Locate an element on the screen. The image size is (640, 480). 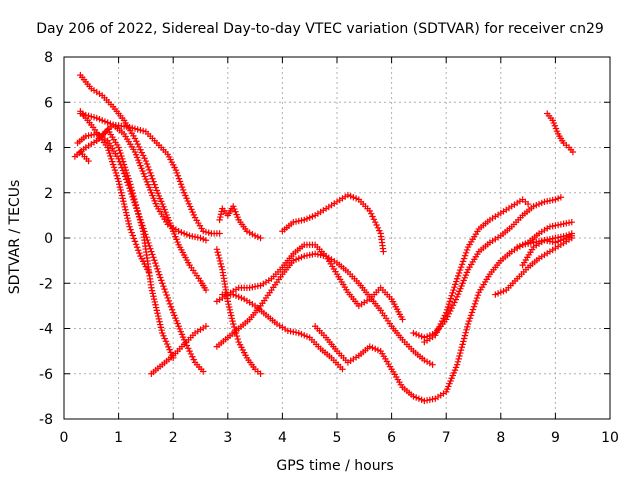
x-tick-label: 3 is located at coordinates (227, 438).